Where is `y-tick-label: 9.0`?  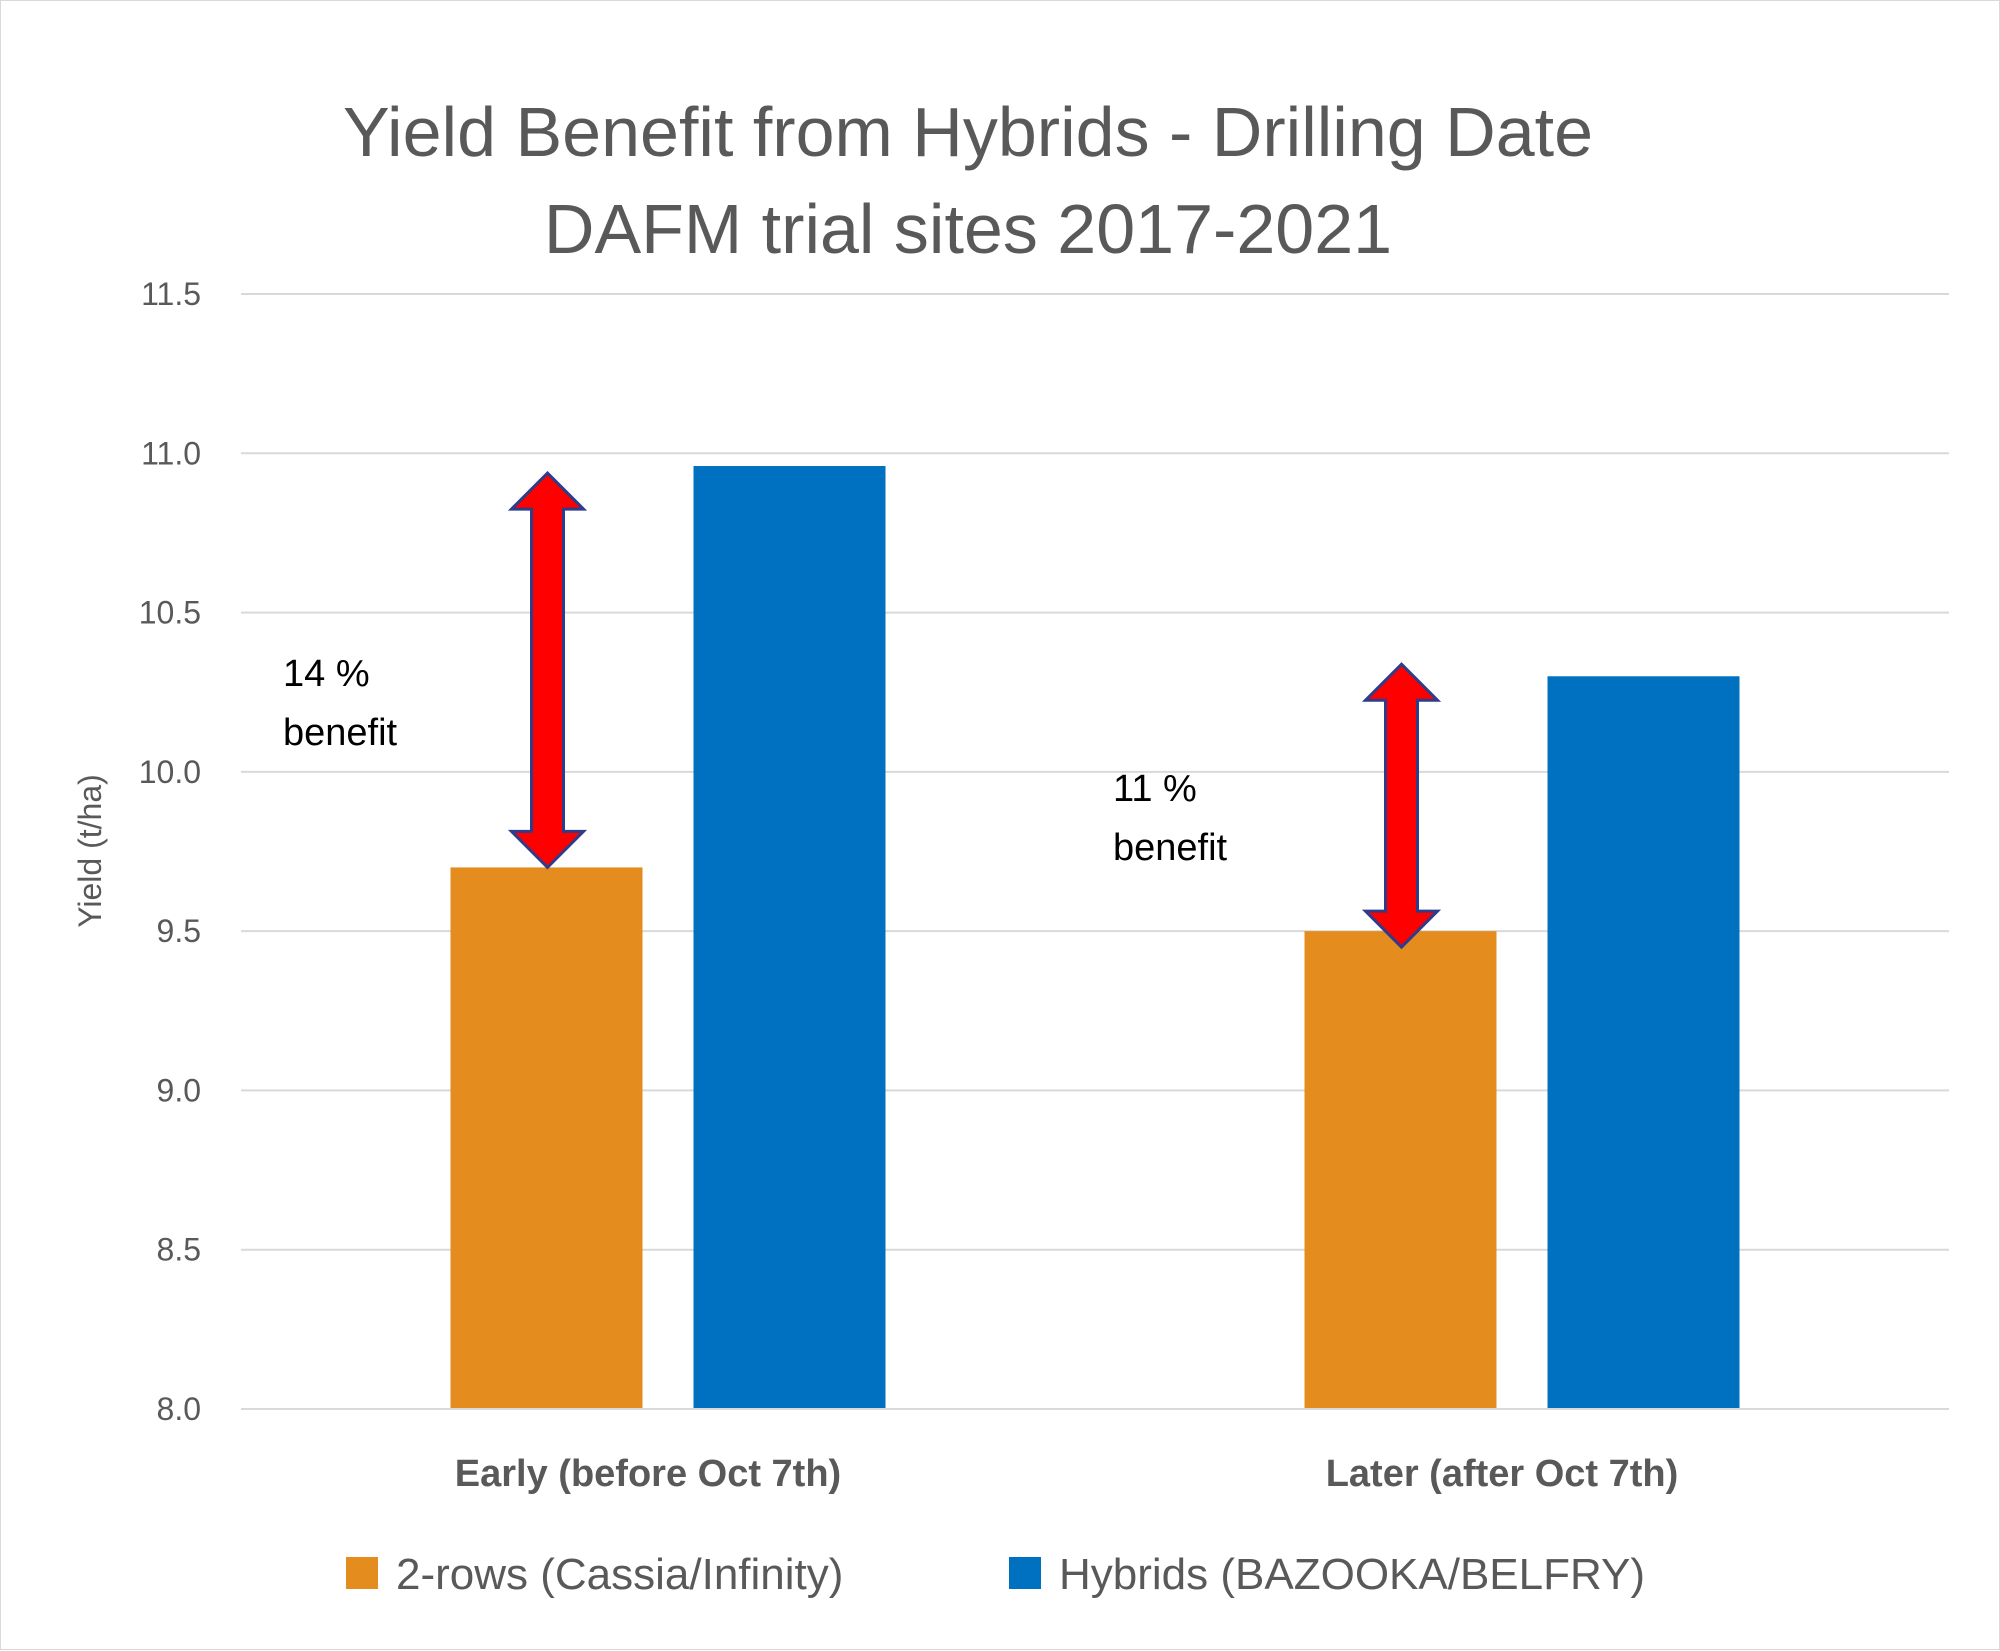 y-tick-label: 9.0 is located at coordinates (179, 1090).